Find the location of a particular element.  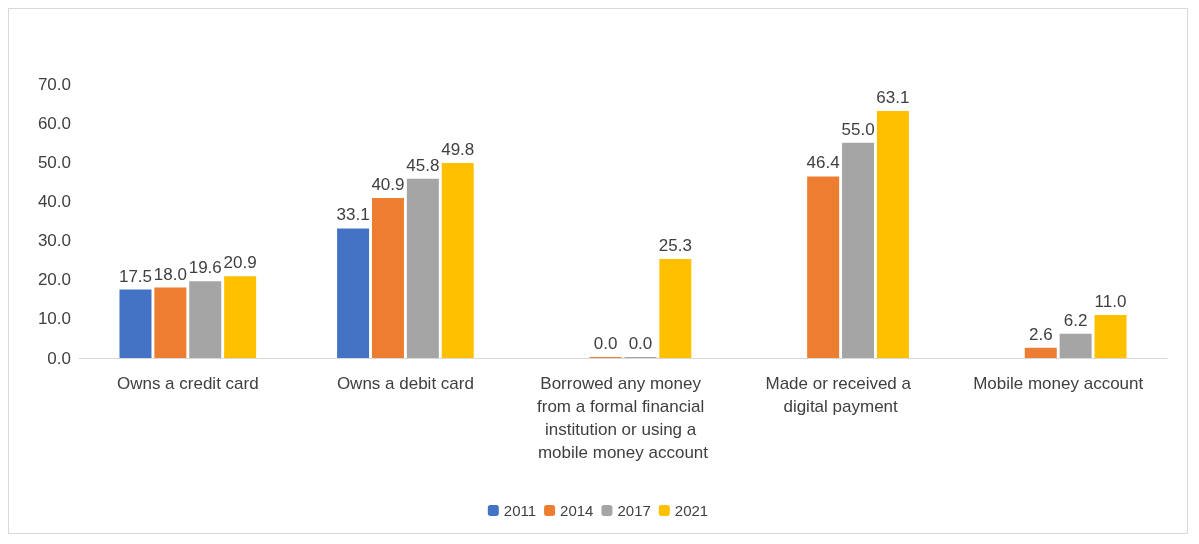

x-tick-label: Owns a credit card is located at coordinates (187, 383).